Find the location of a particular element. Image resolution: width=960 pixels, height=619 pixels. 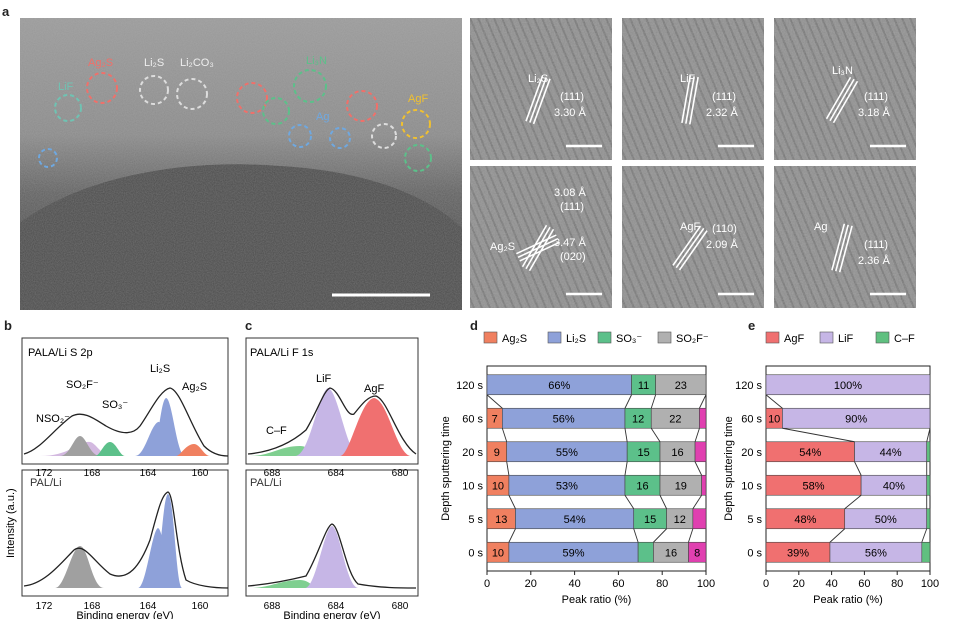

x-axis-label: Peak ratio (%) is located at coordinates (848, 600).